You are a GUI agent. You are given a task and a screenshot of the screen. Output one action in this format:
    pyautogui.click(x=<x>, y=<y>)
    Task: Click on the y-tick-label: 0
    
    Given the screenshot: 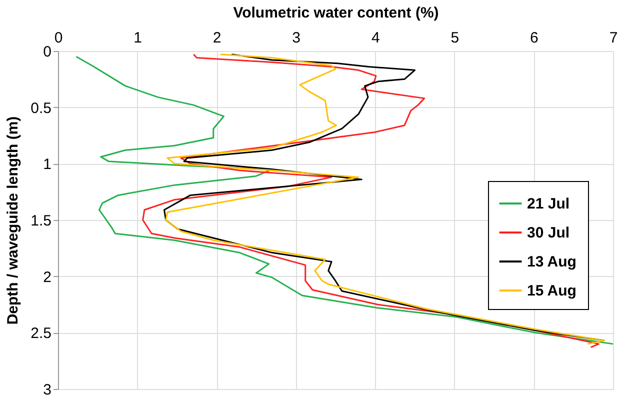 What is the action you would take?
    pyautogui.click(x=47, y=52)
    